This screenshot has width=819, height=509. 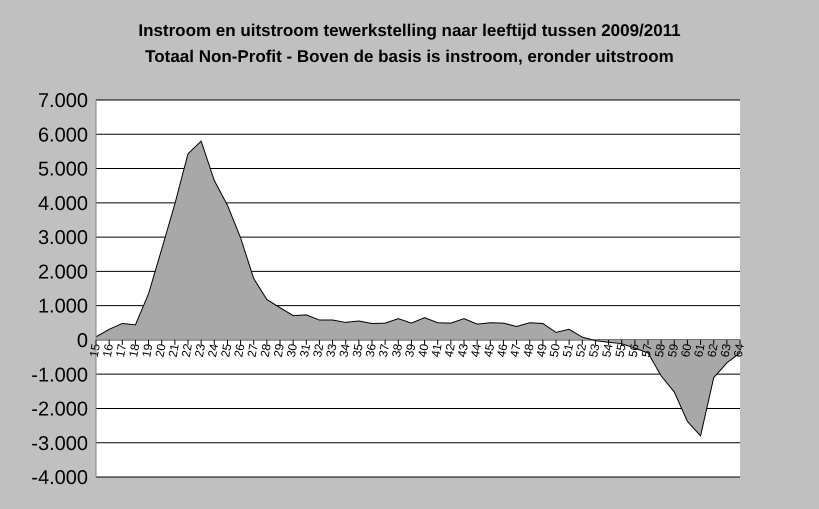 I want to click on y-tick-label: 5.000, so click(x=63, y=169).